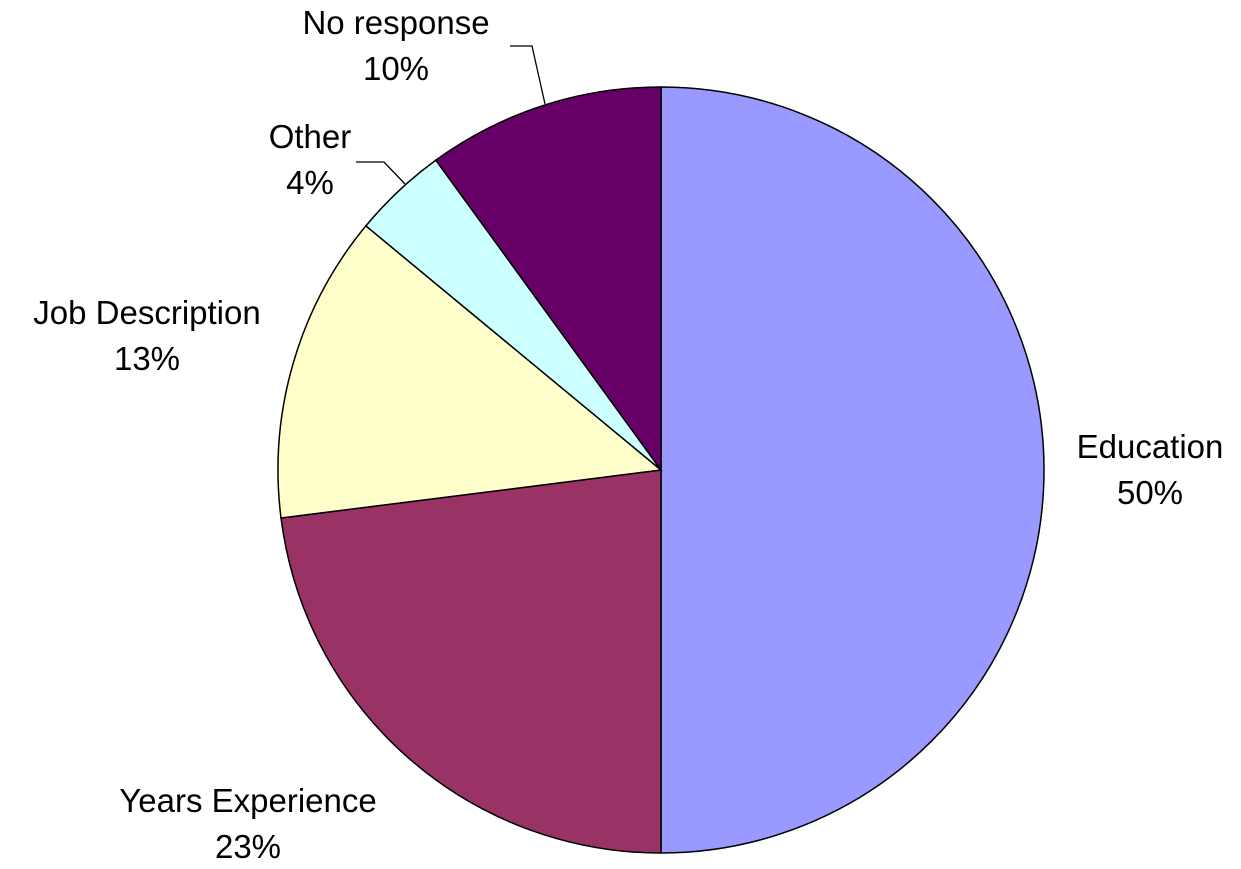  I want to click on pie-slice-years-experience, so click(471, 661).